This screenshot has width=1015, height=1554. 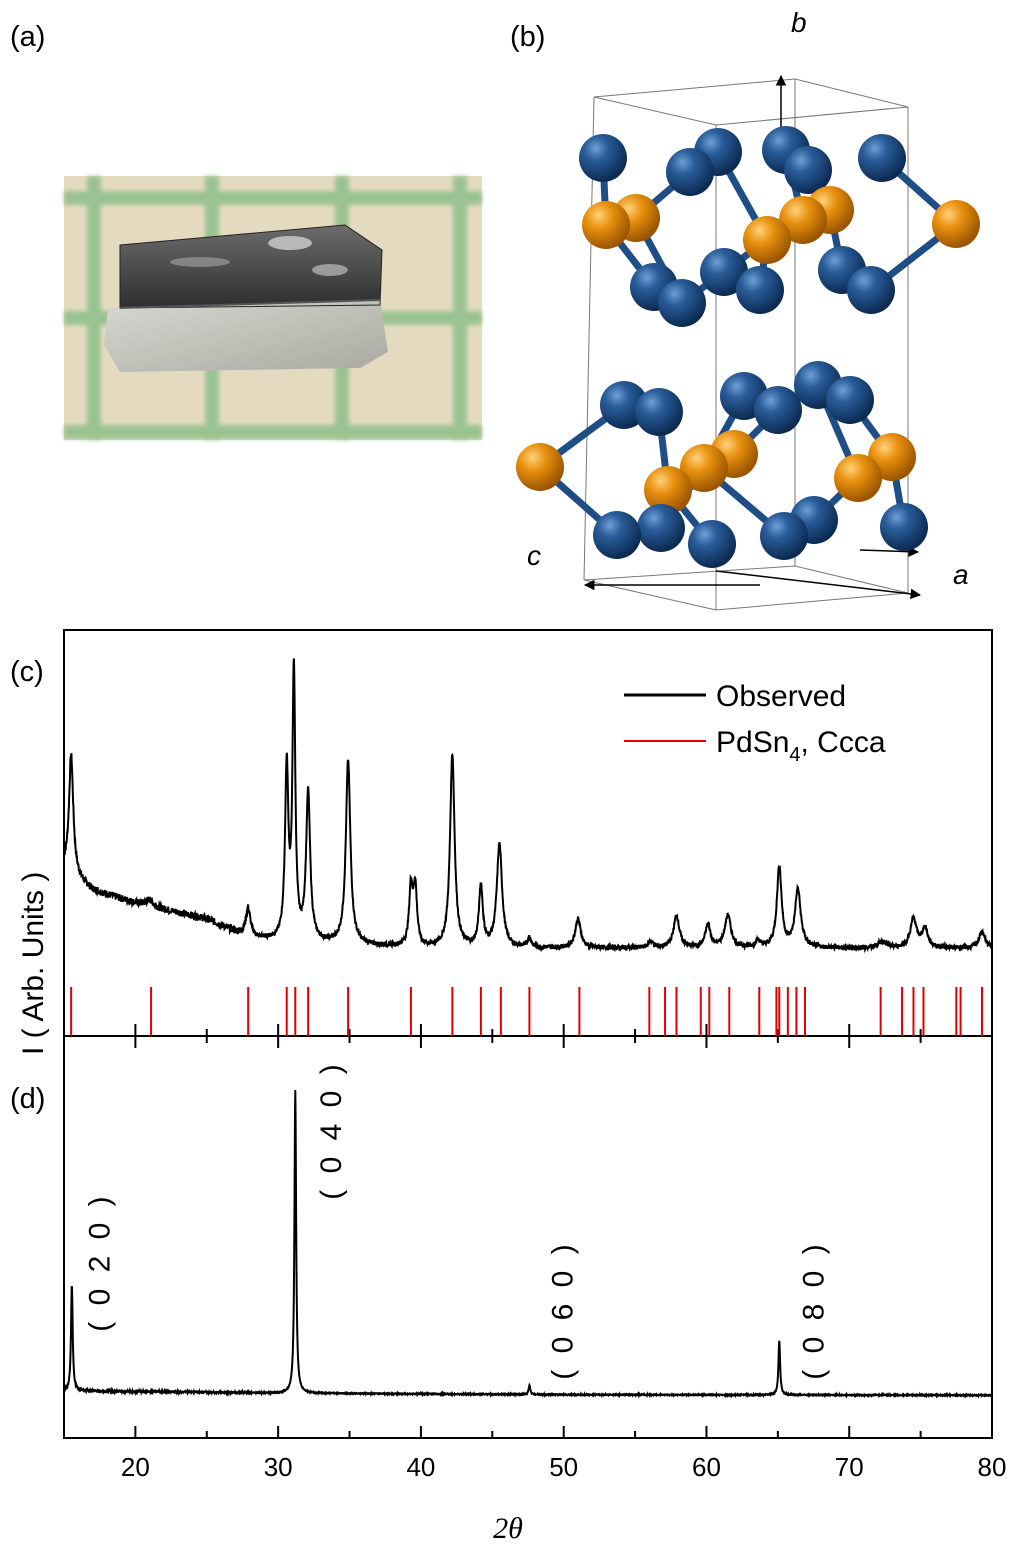 I want to click on hkl-label: ( 0 2 0 ), so click(x=100, y=1261).